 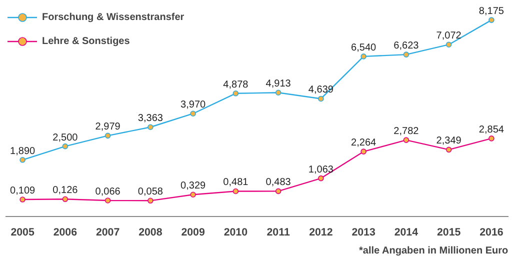 I want to click on x-tick-label: 2012, so click(x=321, y=232).